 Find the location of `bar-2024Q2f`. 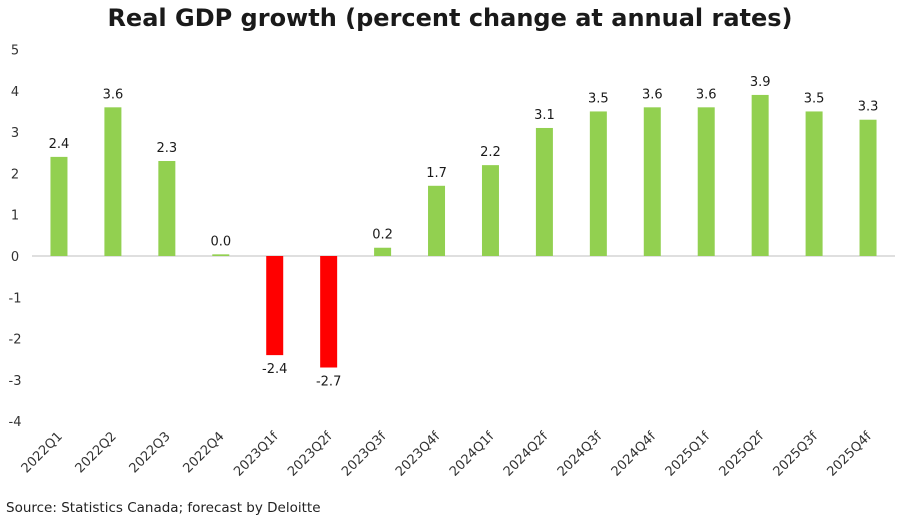

bar-2024Q2f is located at coordinates (544, 191).